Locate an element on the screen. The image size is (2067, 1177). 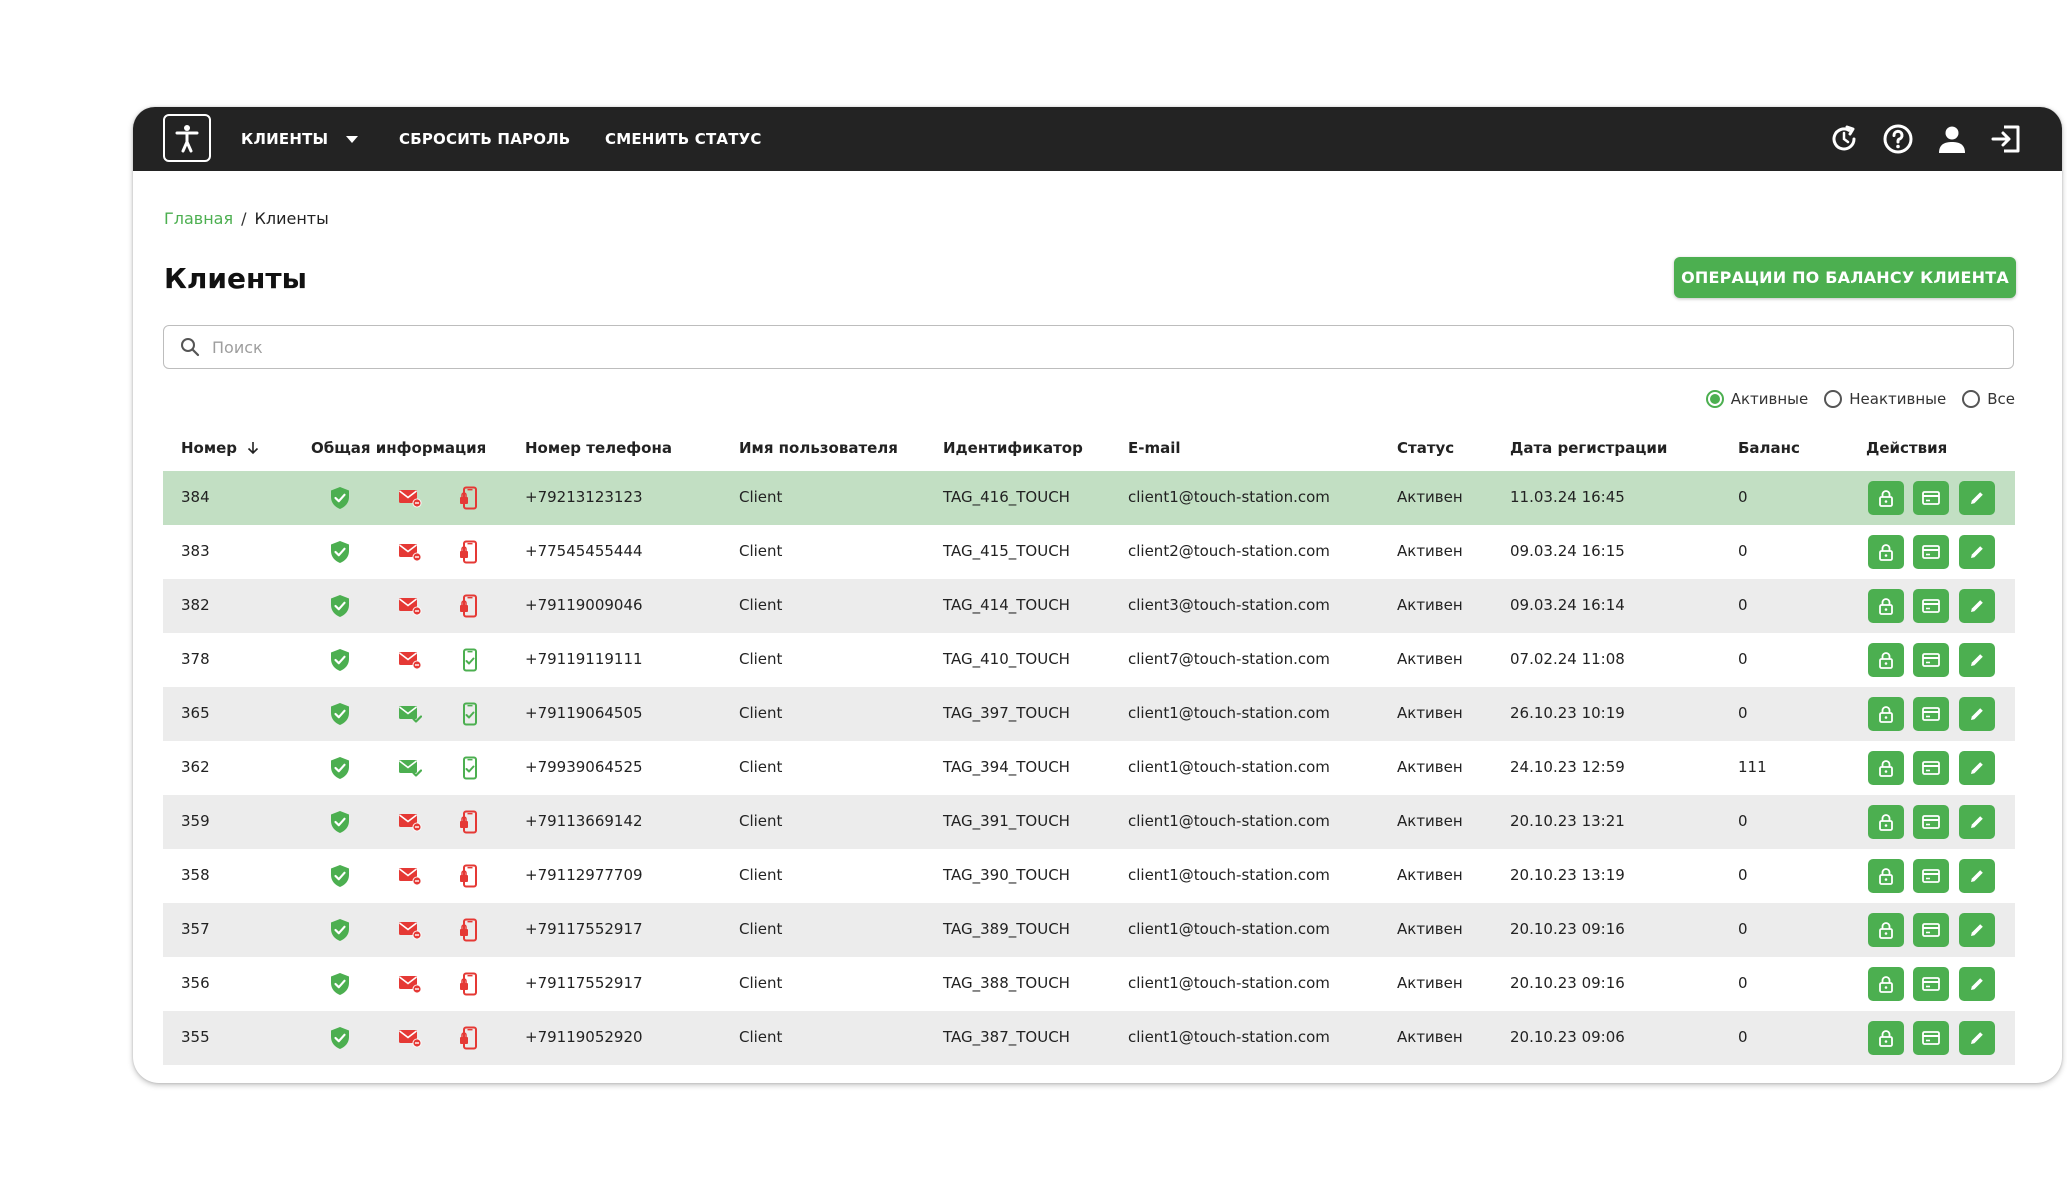
sort-arrow-down-icon is located at coordinates (253, 448).